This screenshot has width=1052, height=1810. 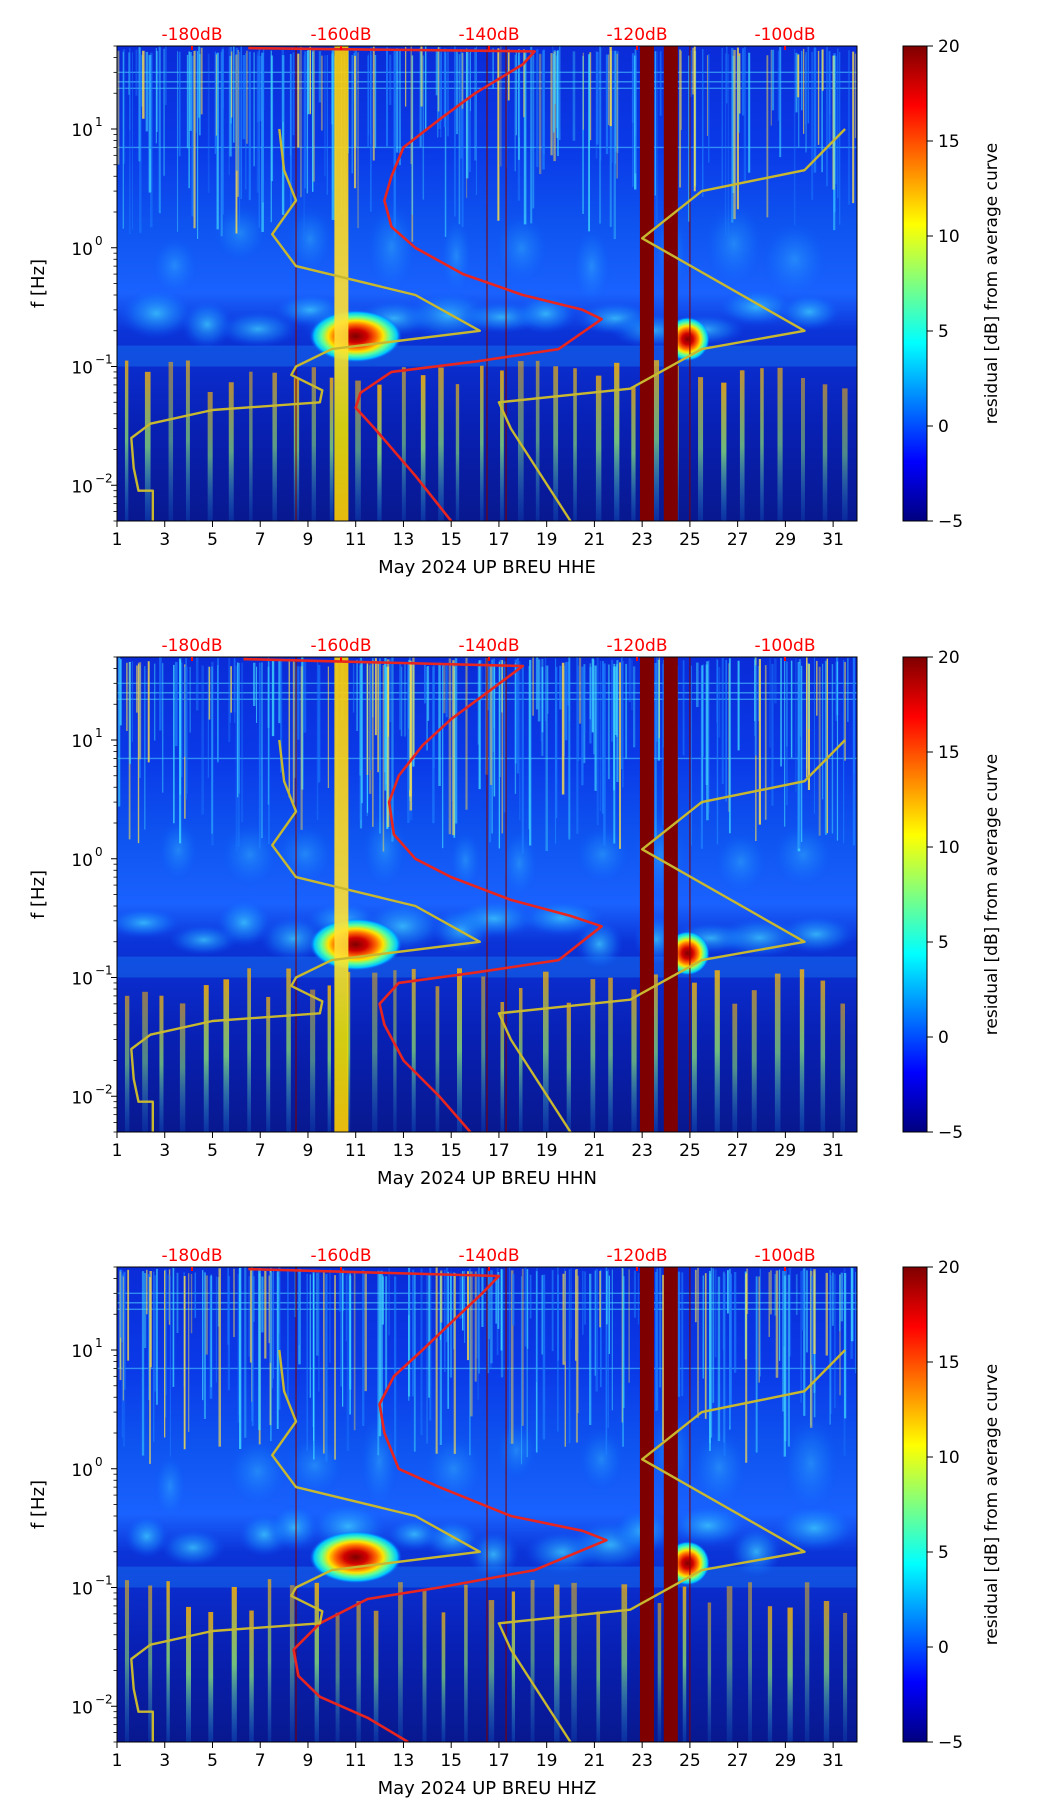 What do you see at coordinates (451, 540) in the screenshot?
I see `x-tick-label: 15` at bounding box center [451, 540].